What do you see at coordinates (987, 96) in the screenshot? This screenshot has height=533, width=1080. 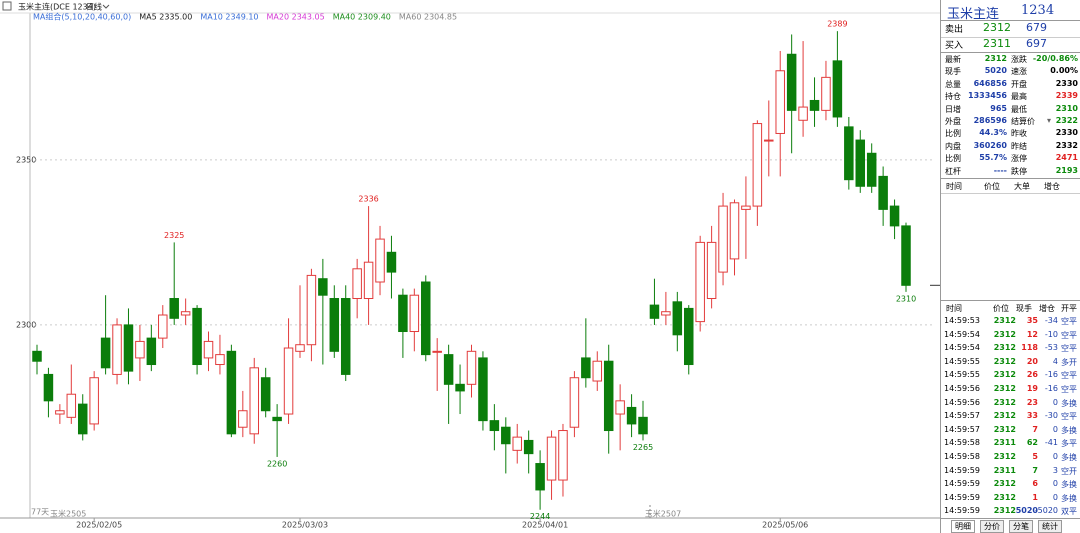 I see `stat-value: 1333456` at bounding box center [987, 96].